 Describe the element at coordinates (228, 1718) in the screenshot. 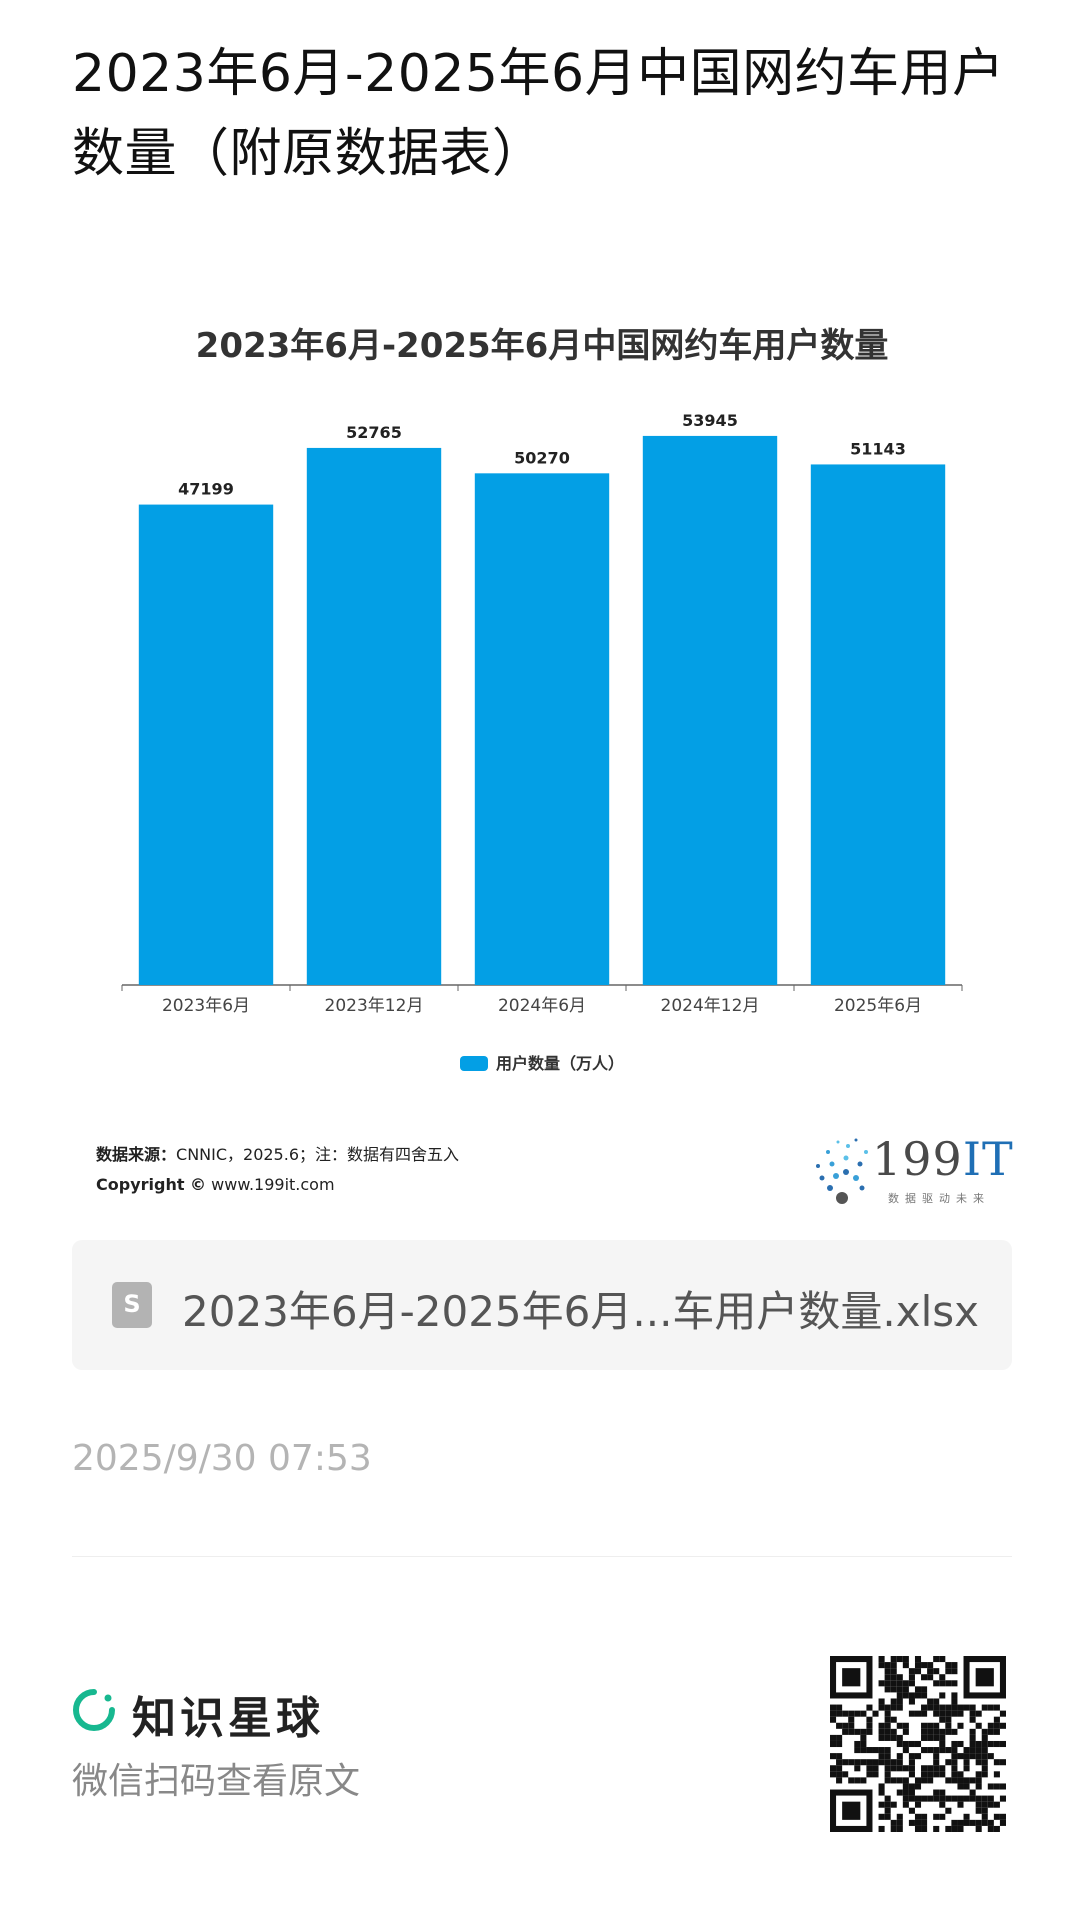

I see `brand-name: 知识星球` at that location.